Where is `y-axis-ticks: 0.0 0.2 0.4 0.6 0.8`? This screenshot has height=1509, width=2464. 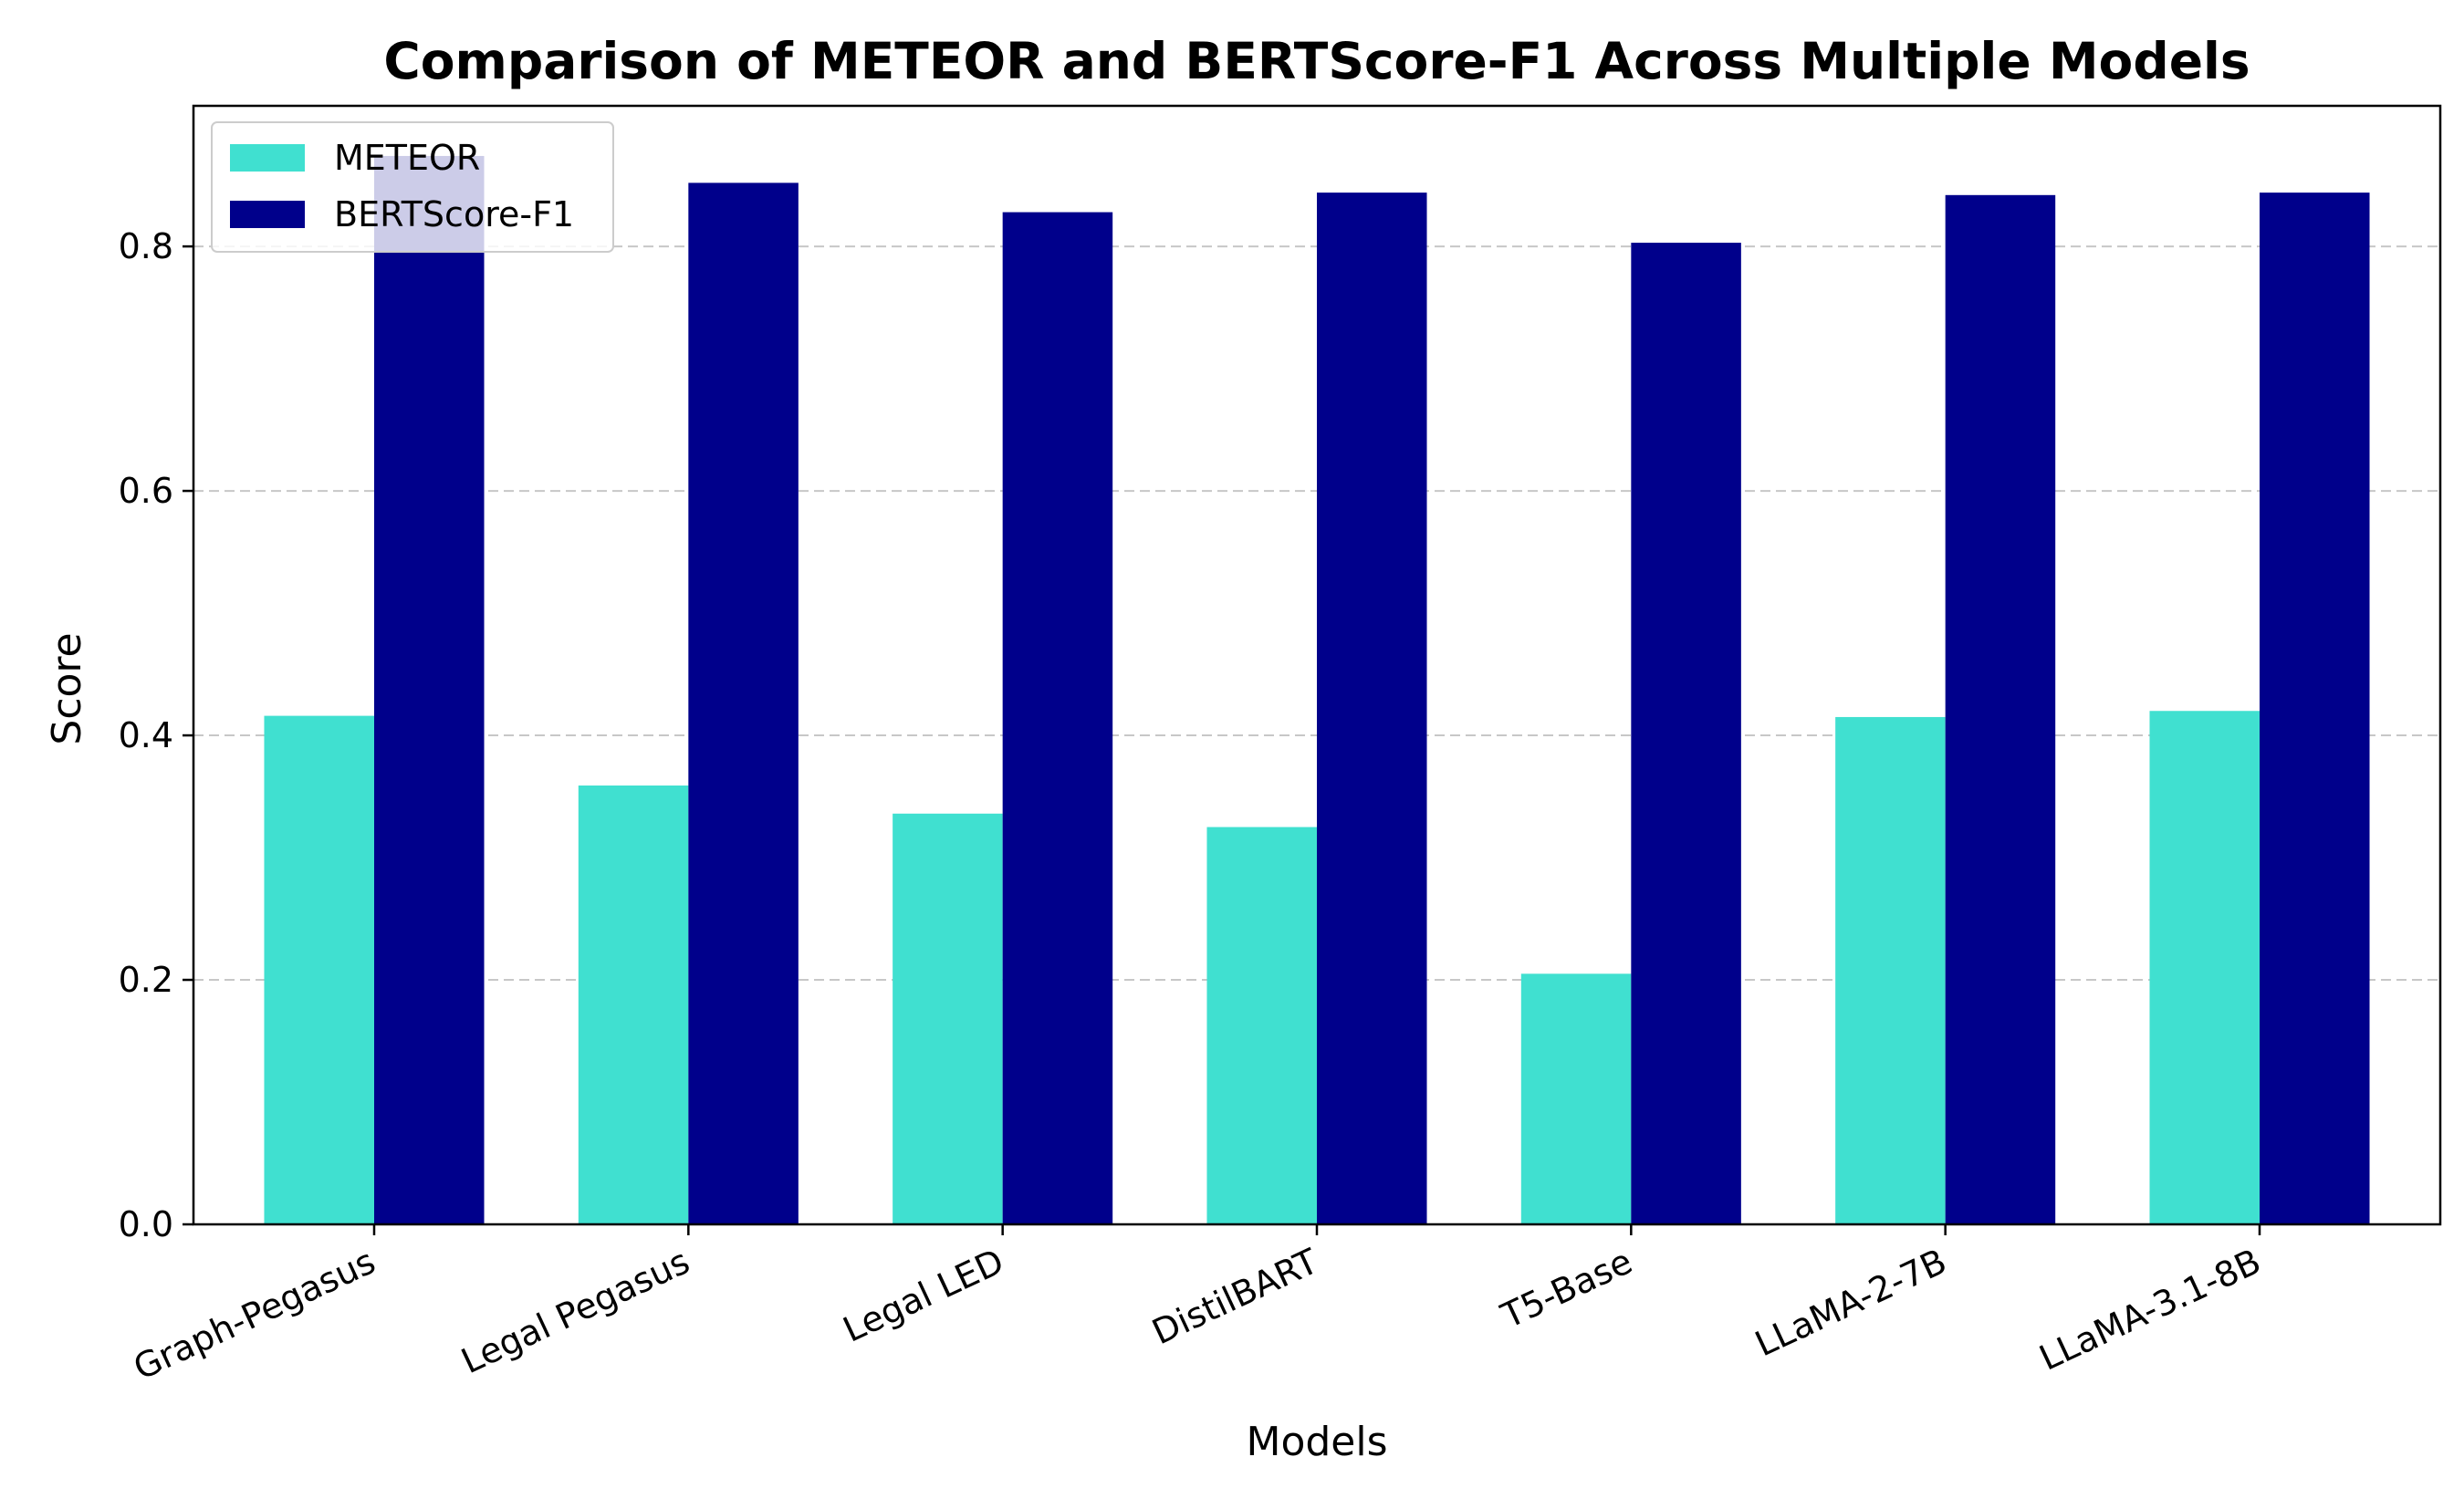 y-axis-ticks: 0.0 0.2 0.4 0.6 0.8 is located at coordinates (156, 735).